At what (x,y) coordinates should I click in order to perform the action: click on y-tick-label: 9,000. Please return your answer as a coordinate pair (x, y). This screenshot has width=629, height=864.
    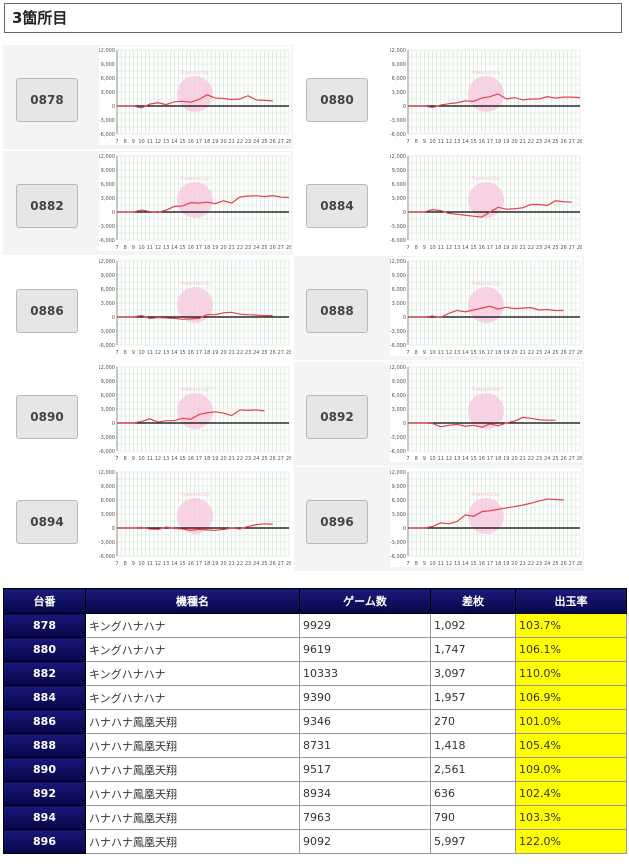
    Looking at the image, I should click on (399, 65).